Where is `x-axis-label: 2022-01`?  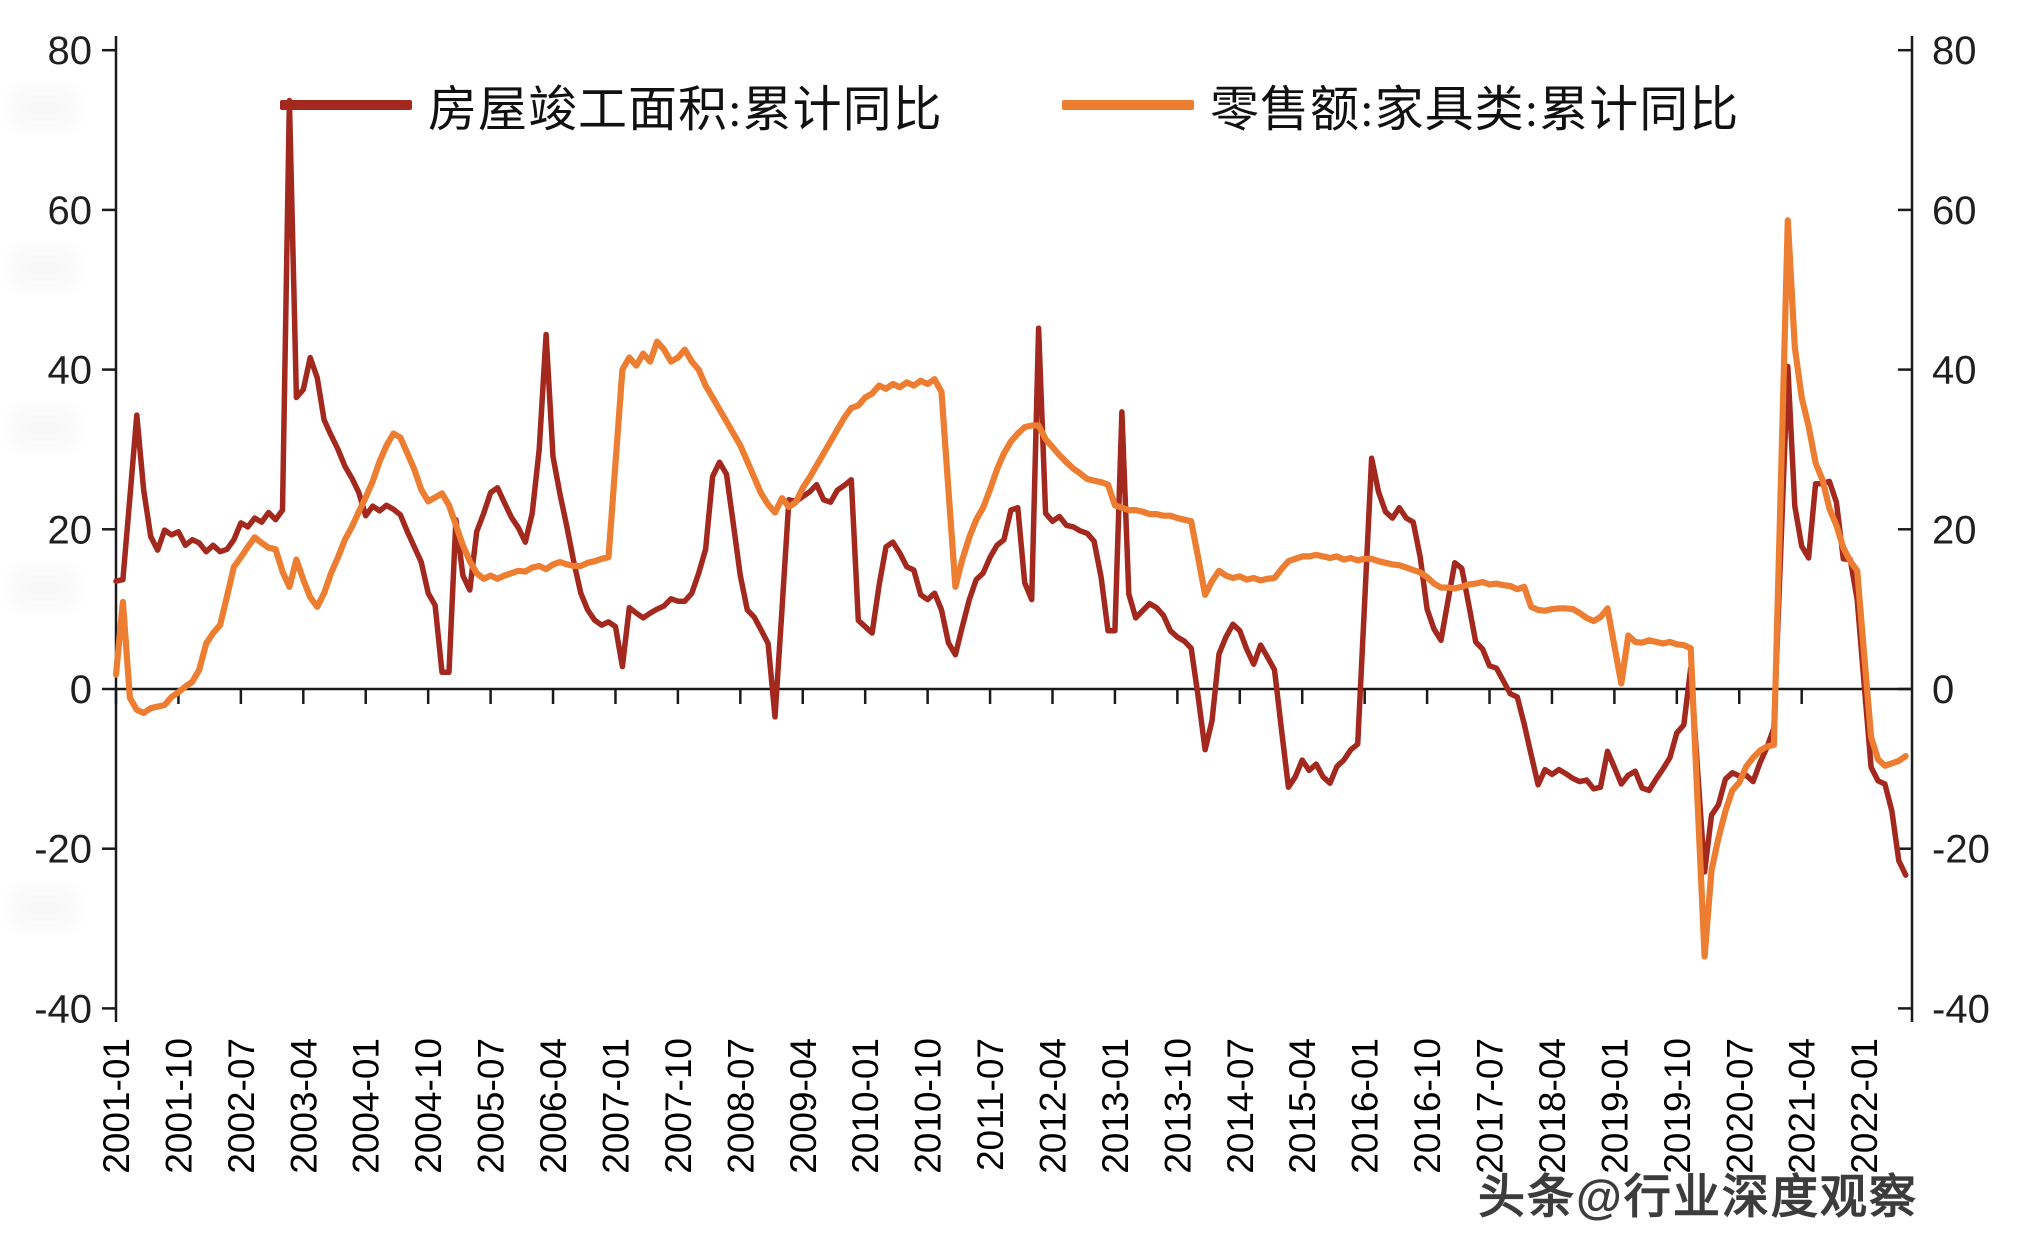
x-axis-label: 2022-01 is located at coordinates (1864, 1106).